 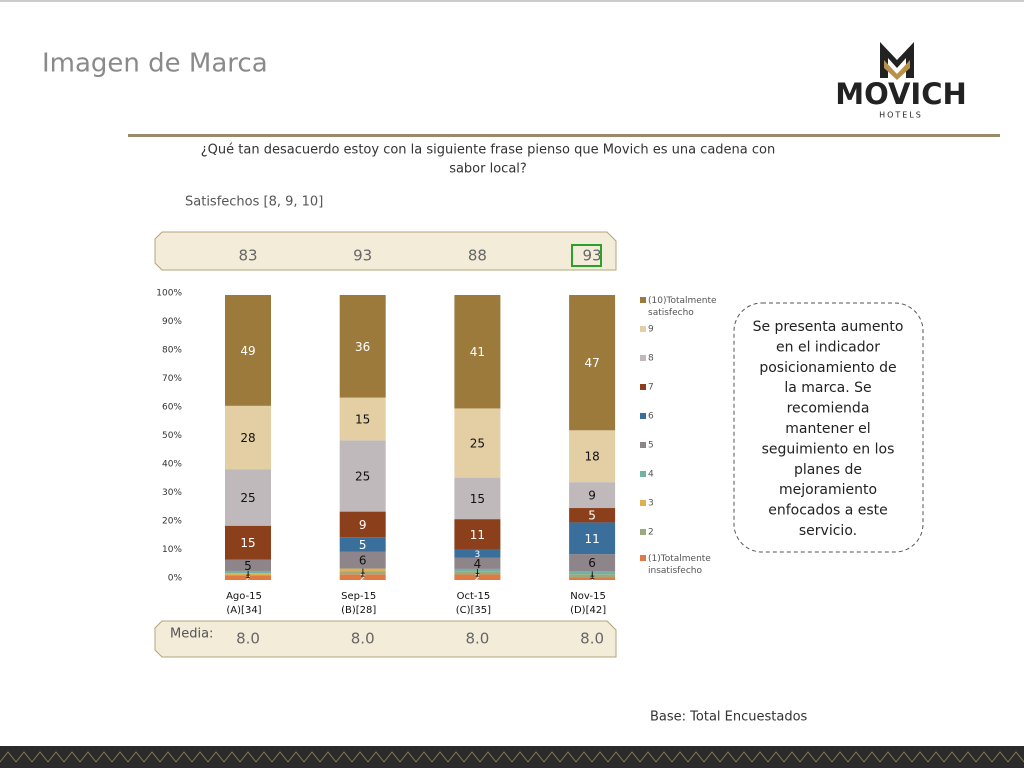 What do you see at coordinates (172, 379) in the screenshot?
I see `y-tick-label: 70%` at bounding box center [172, 379].